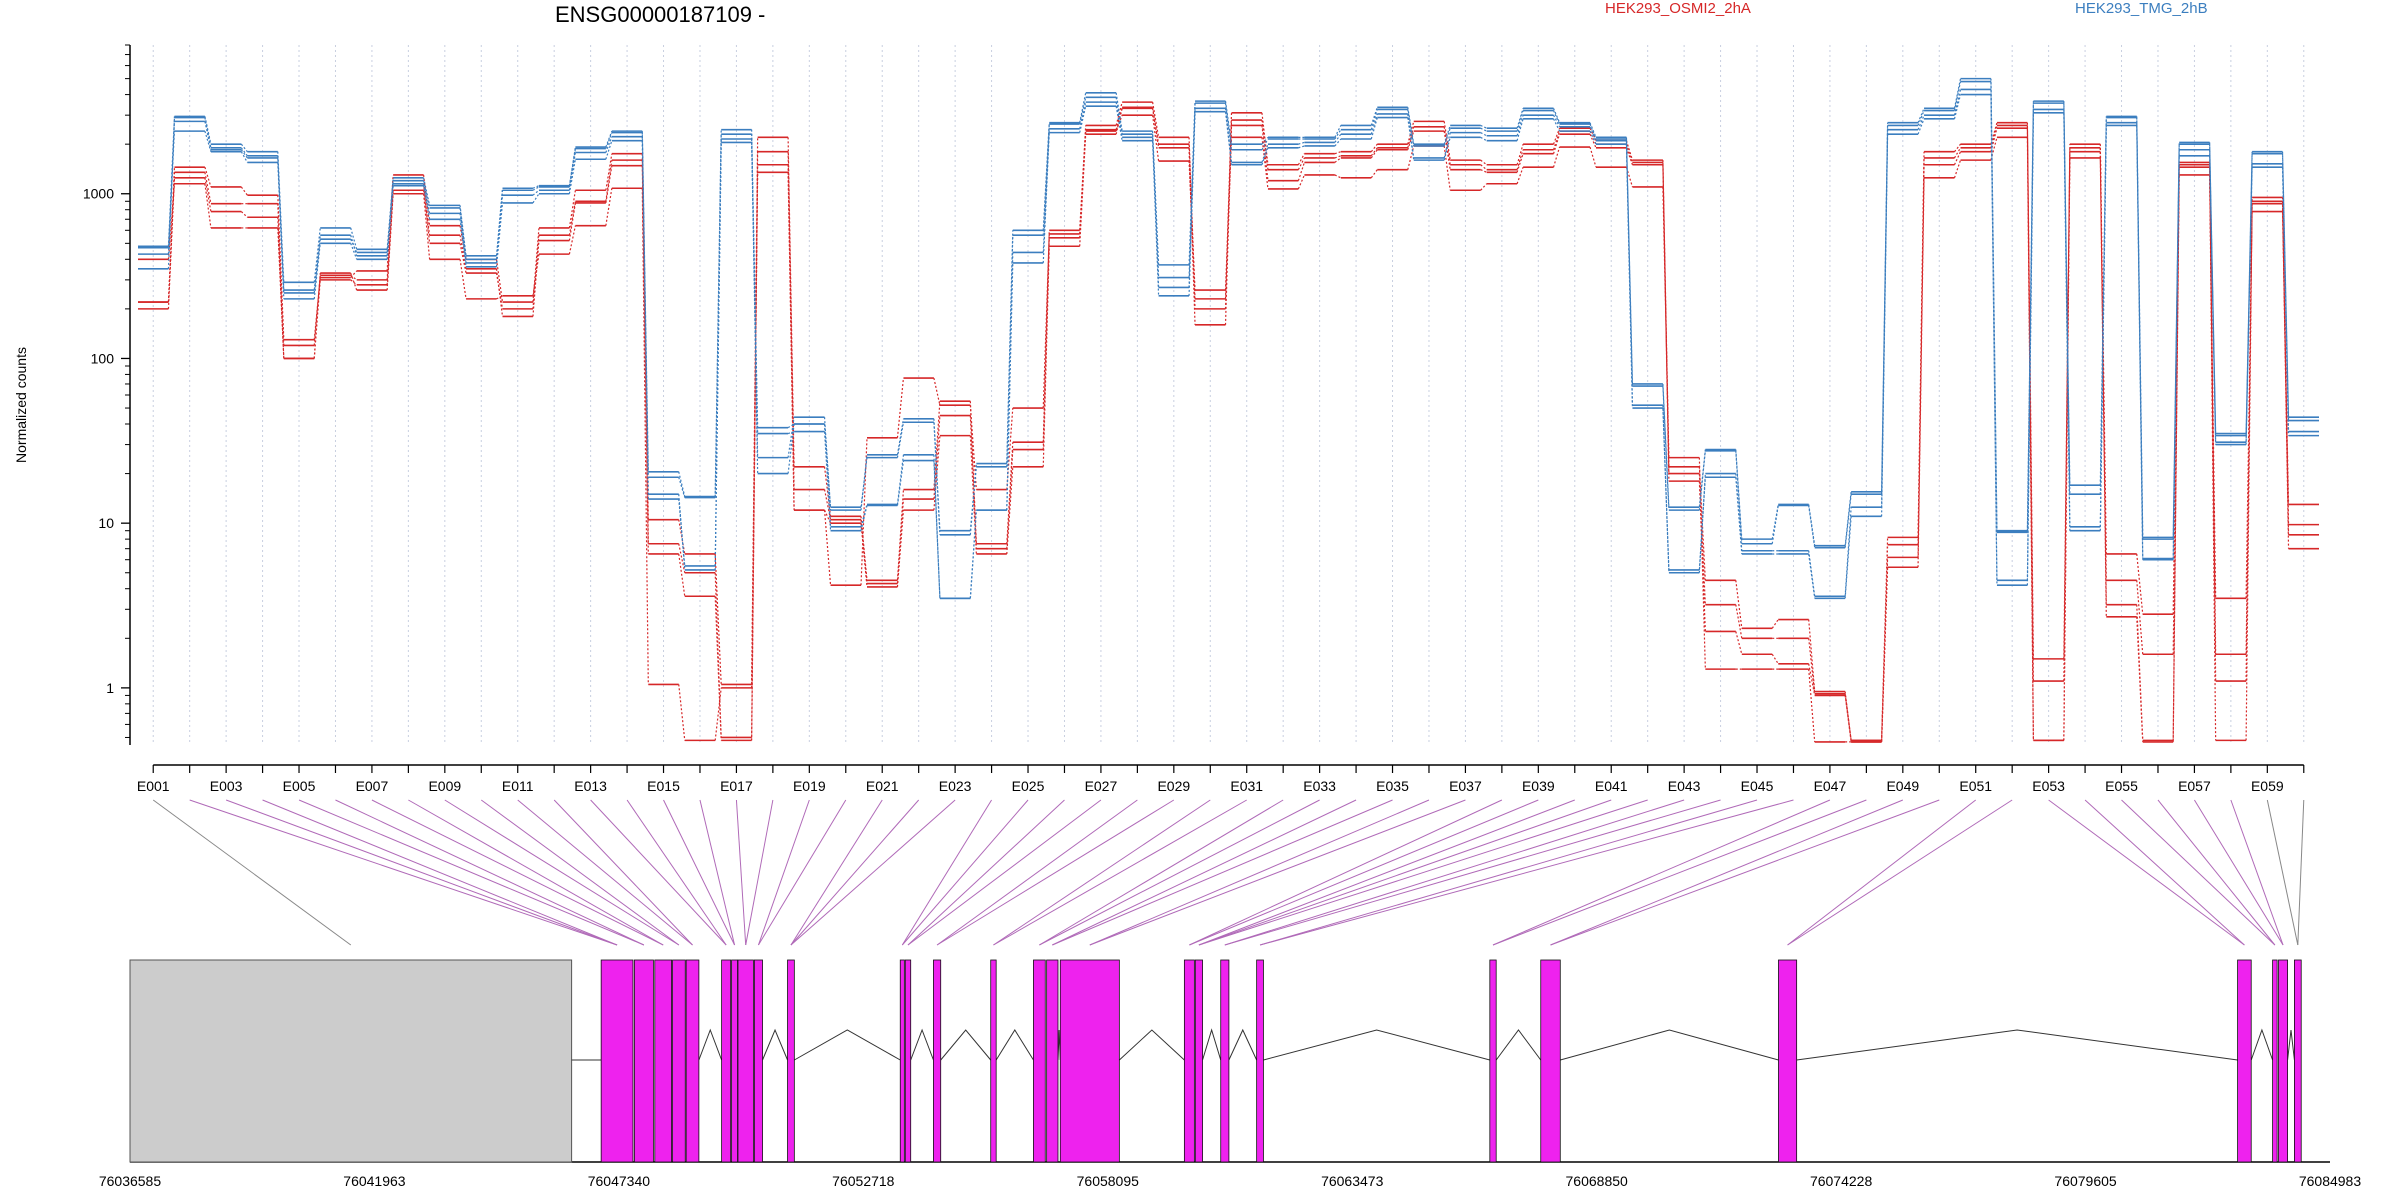 The image size is (2400, 1200). Describe the element at coordinates (98, 194) in the screenshot. I see `y-tick-label: 1000` at that location.